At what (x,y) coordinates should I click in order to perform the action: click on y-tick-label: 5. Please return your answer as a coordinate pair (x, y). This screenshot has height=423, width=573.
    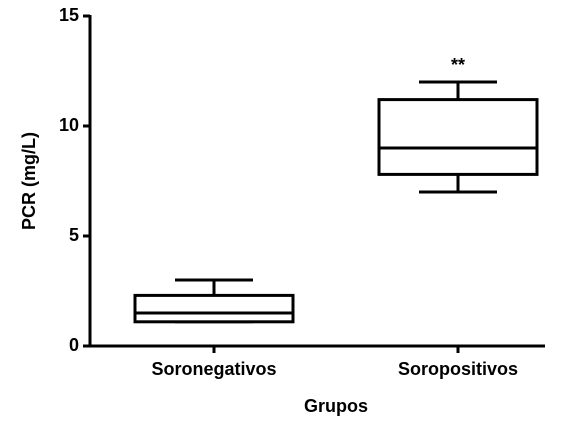
    Looking at the image, I should click on (74, 235).